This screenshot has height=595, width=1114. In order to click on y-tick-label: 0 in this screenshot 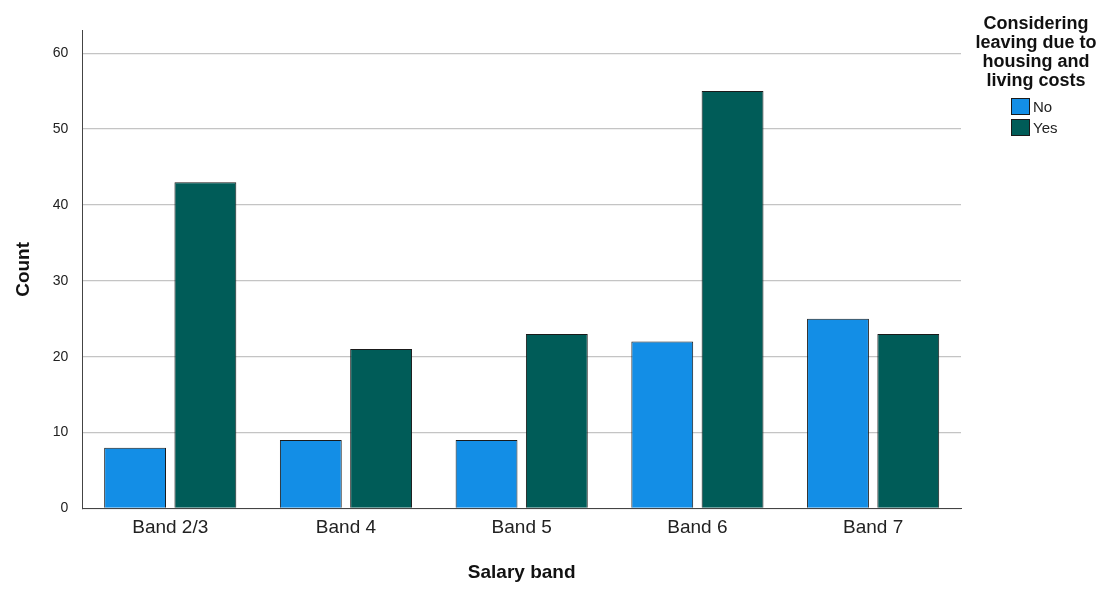, I will do `click(64, 507)`.